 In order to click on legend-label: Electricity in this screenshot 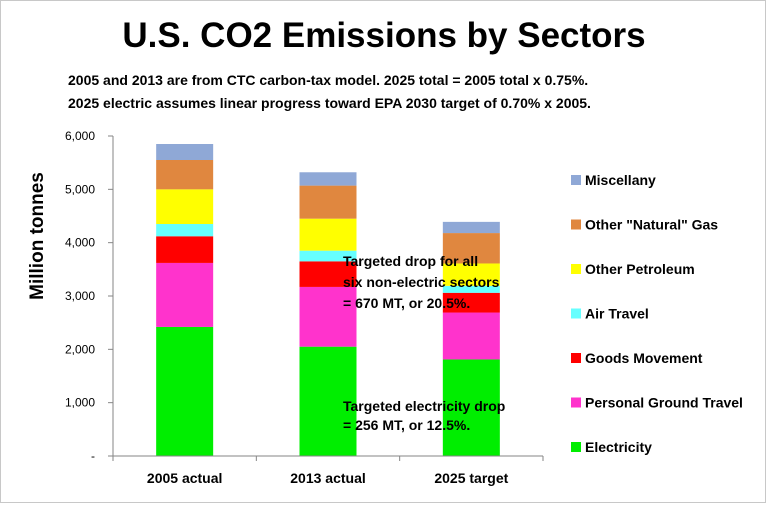, I will do `click(618, 447)`.